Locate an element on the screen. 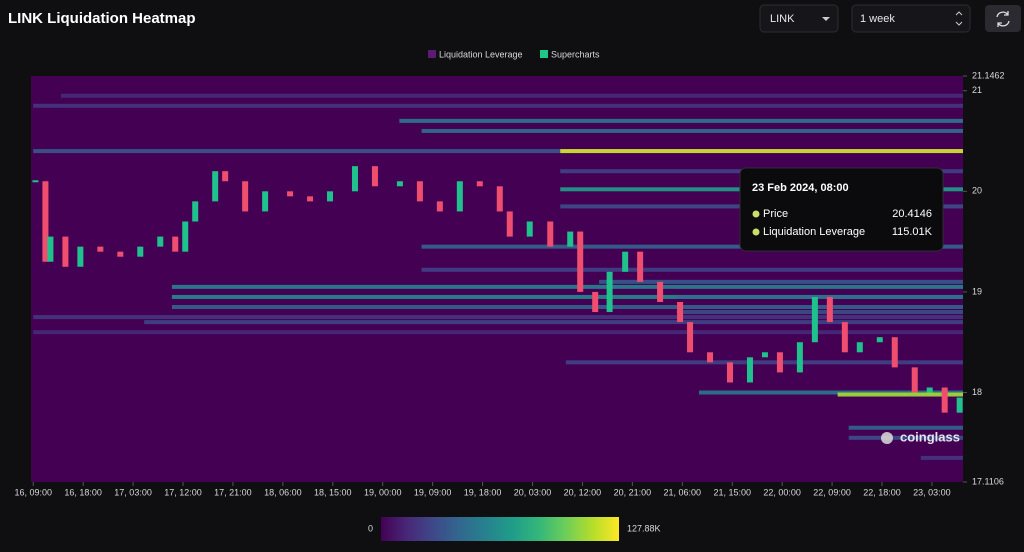 The image size is (1024, 552). x-tick-label: 21, 06:00 is located at coordinates (683, 492).